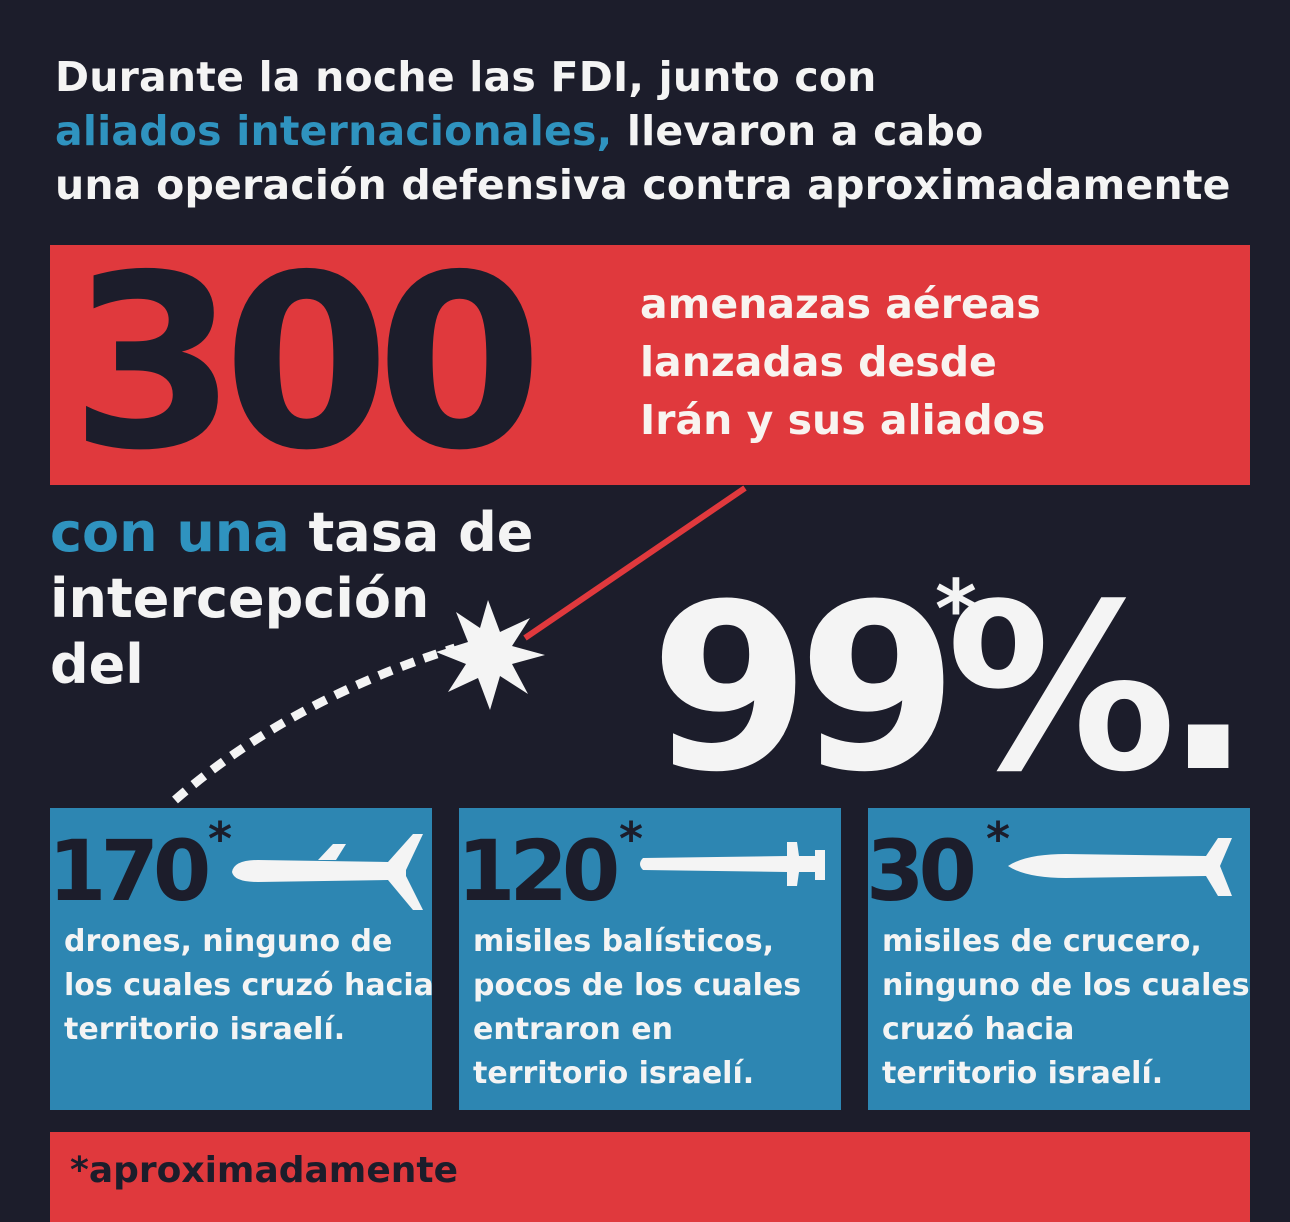 The width and height of the screenshot is (1290, 1222). What do you see at coordinates (637, 985) in the screenshot?
I see `card-line: pocos de los cuales` at bounding box center [637, 985].